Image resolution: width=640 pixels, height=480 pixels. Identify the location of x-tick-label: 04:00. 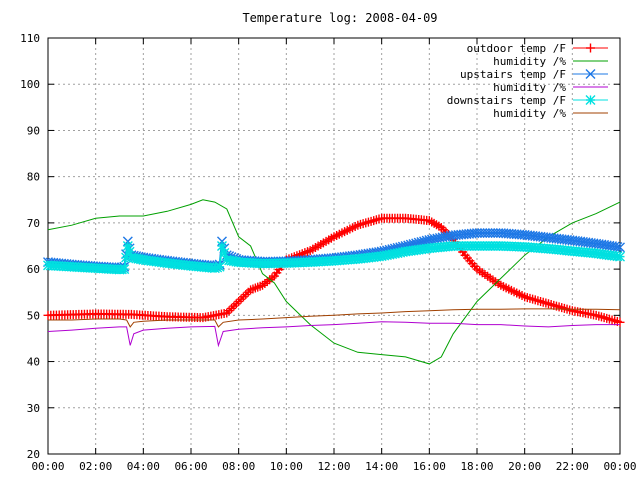
(143, 466).